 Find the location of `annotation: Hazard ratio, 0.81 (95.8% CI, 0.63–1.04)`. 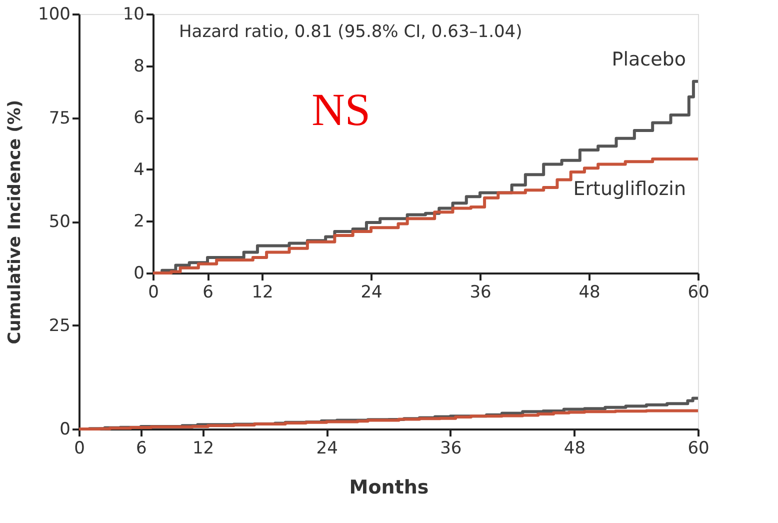

annotation: Hazard ratio, 0.81 (95.8% CI, 0.63–1.04) is located at coordinates (350, 32).